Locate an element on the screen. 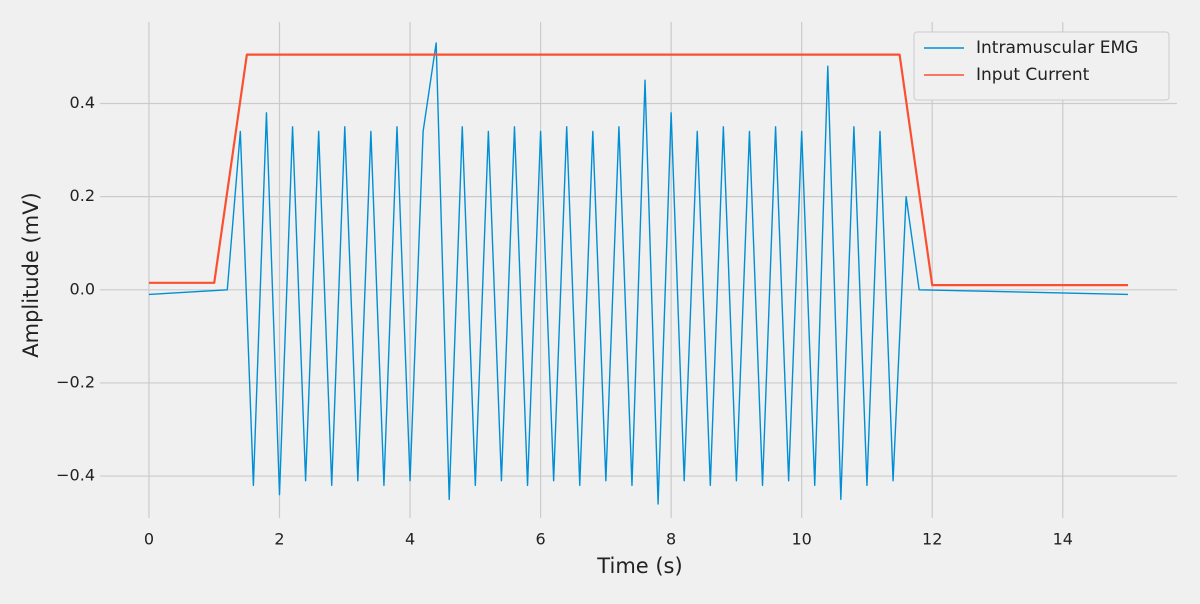  x-tick-label: 6 is located at coordinates (540, 539).